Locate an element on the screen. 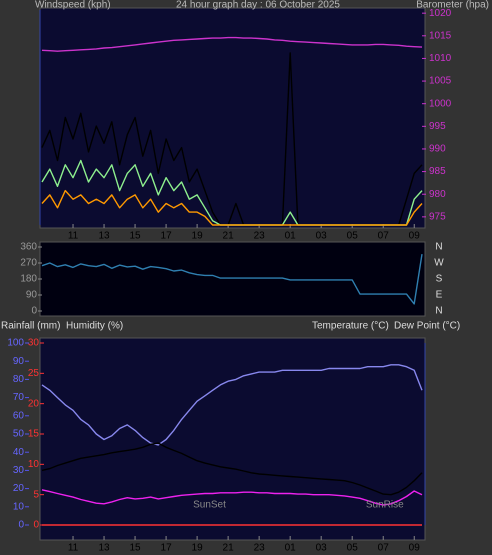 Image resolution: width=492 pixels, height=555 pixels. annotation: SunSet is located at coordinates (209, 505).